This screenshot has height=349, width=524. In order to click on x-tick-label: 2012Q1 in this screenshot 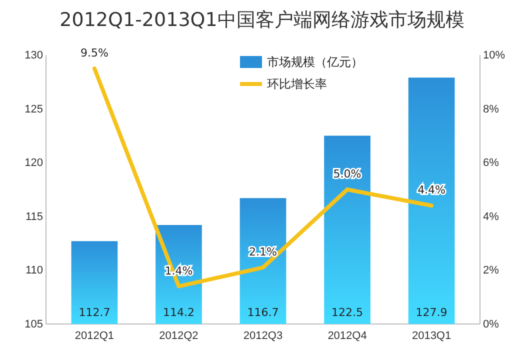, I will do `click(94, 336)`.